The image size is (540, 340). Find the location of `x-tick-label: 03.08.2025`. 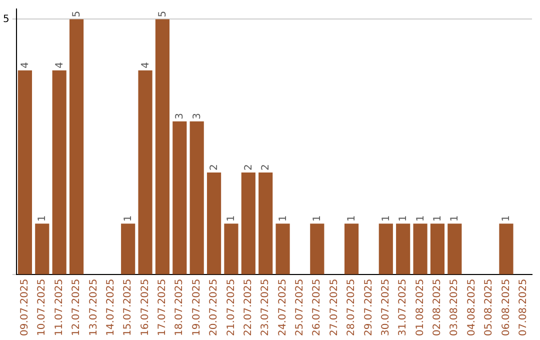

x-tick-label: 03.08.2025 is located at coordinates (454, 307).